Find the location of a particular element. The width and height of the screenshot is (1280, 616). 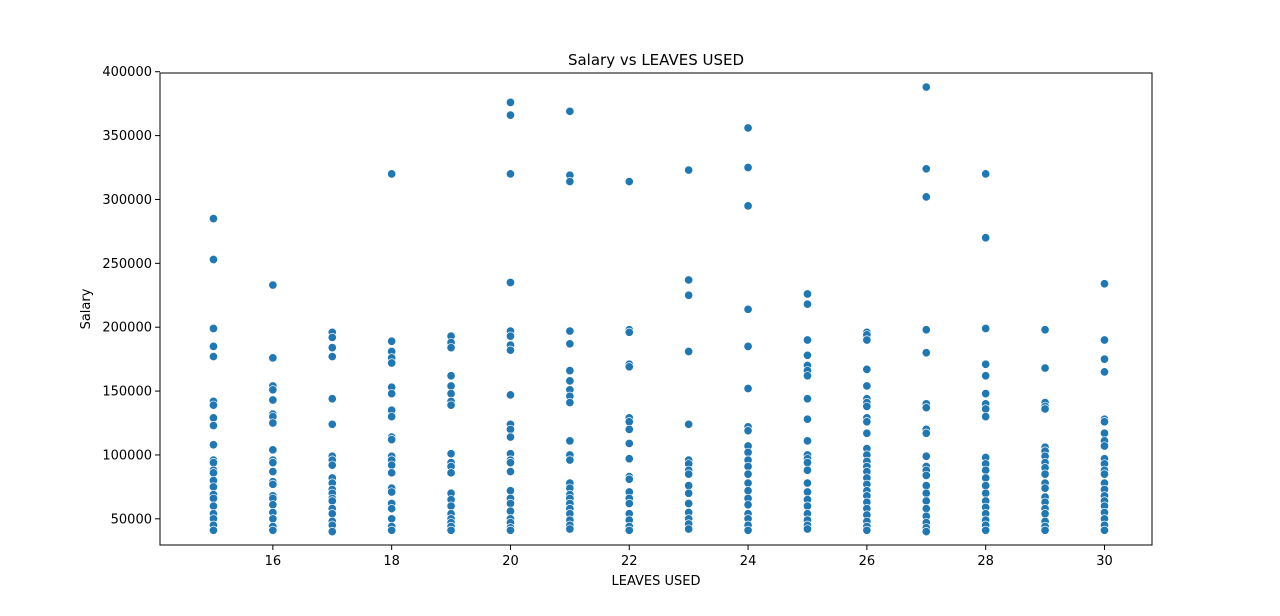

y-tick-label: 100000 is located at coordinates (127, 455).